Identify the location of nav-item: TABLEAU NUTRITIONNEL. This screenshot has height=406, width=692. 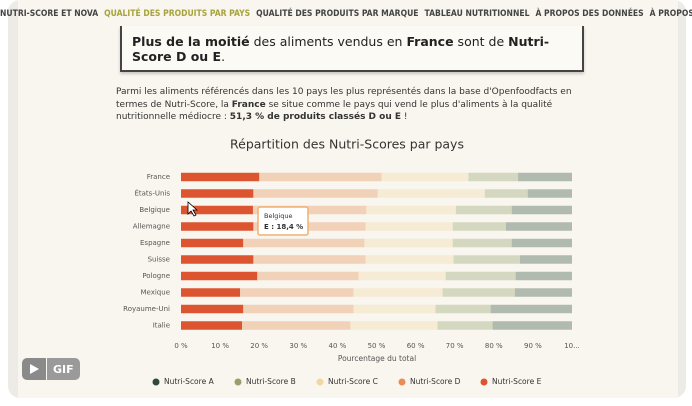
(477, 14).